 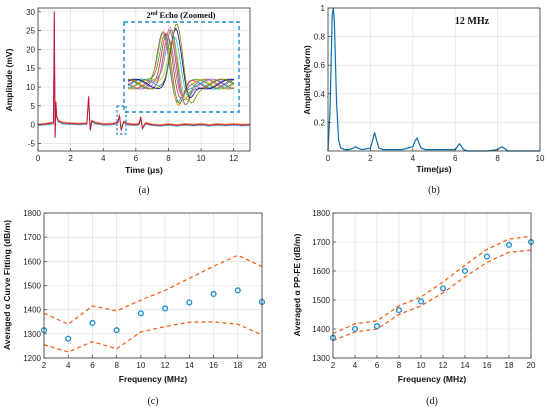 What do you see at coordinates (154, 14) in the screenshot?
I see `panel-a-inset-title-sup: nd` at bounding box center [154, 14].